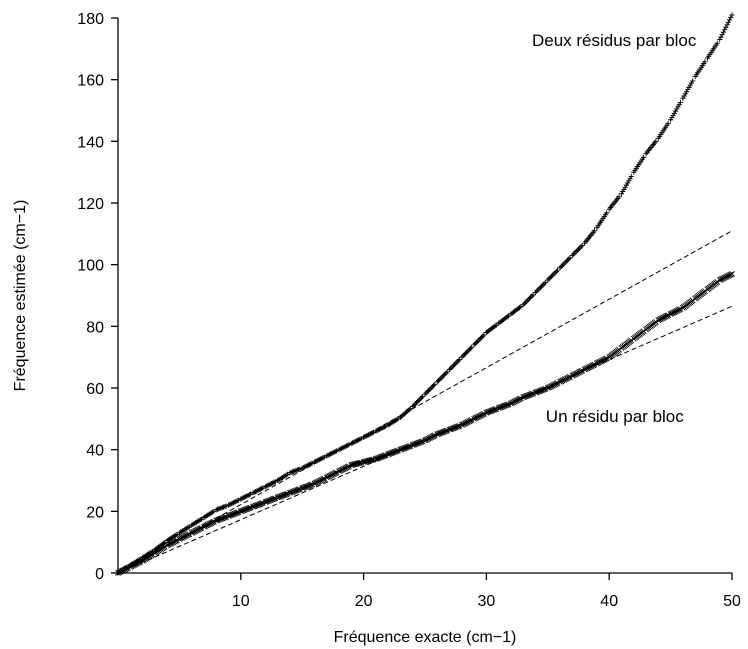 The width and height of the screenshot is (748, 649). I want to click on y-tick-label: 20, so click(95, 512).